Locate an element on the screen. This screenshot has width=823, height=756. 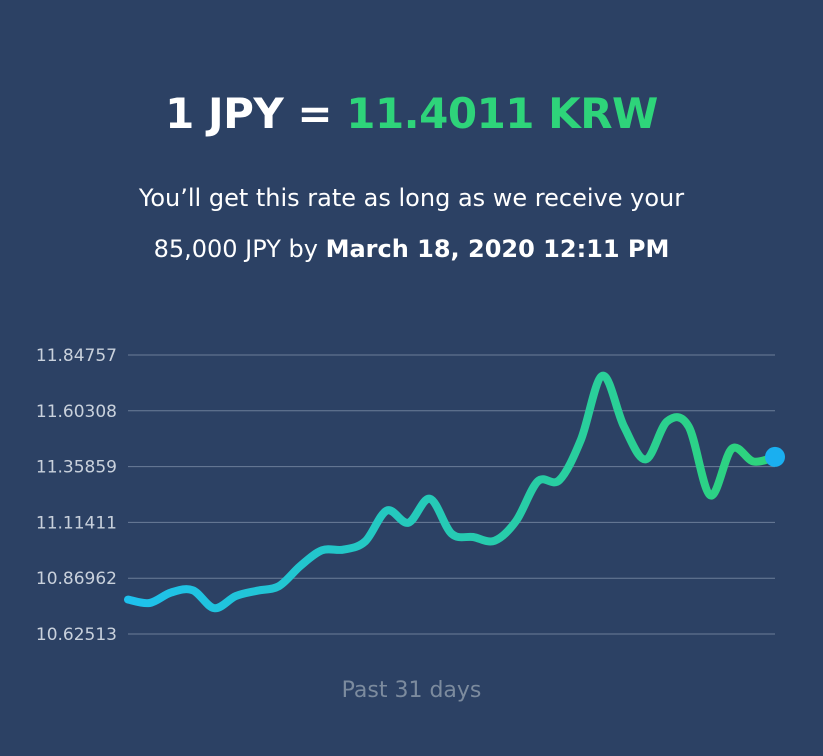
y-tick-label: 10.62513 is located at coordinates (76, 635).